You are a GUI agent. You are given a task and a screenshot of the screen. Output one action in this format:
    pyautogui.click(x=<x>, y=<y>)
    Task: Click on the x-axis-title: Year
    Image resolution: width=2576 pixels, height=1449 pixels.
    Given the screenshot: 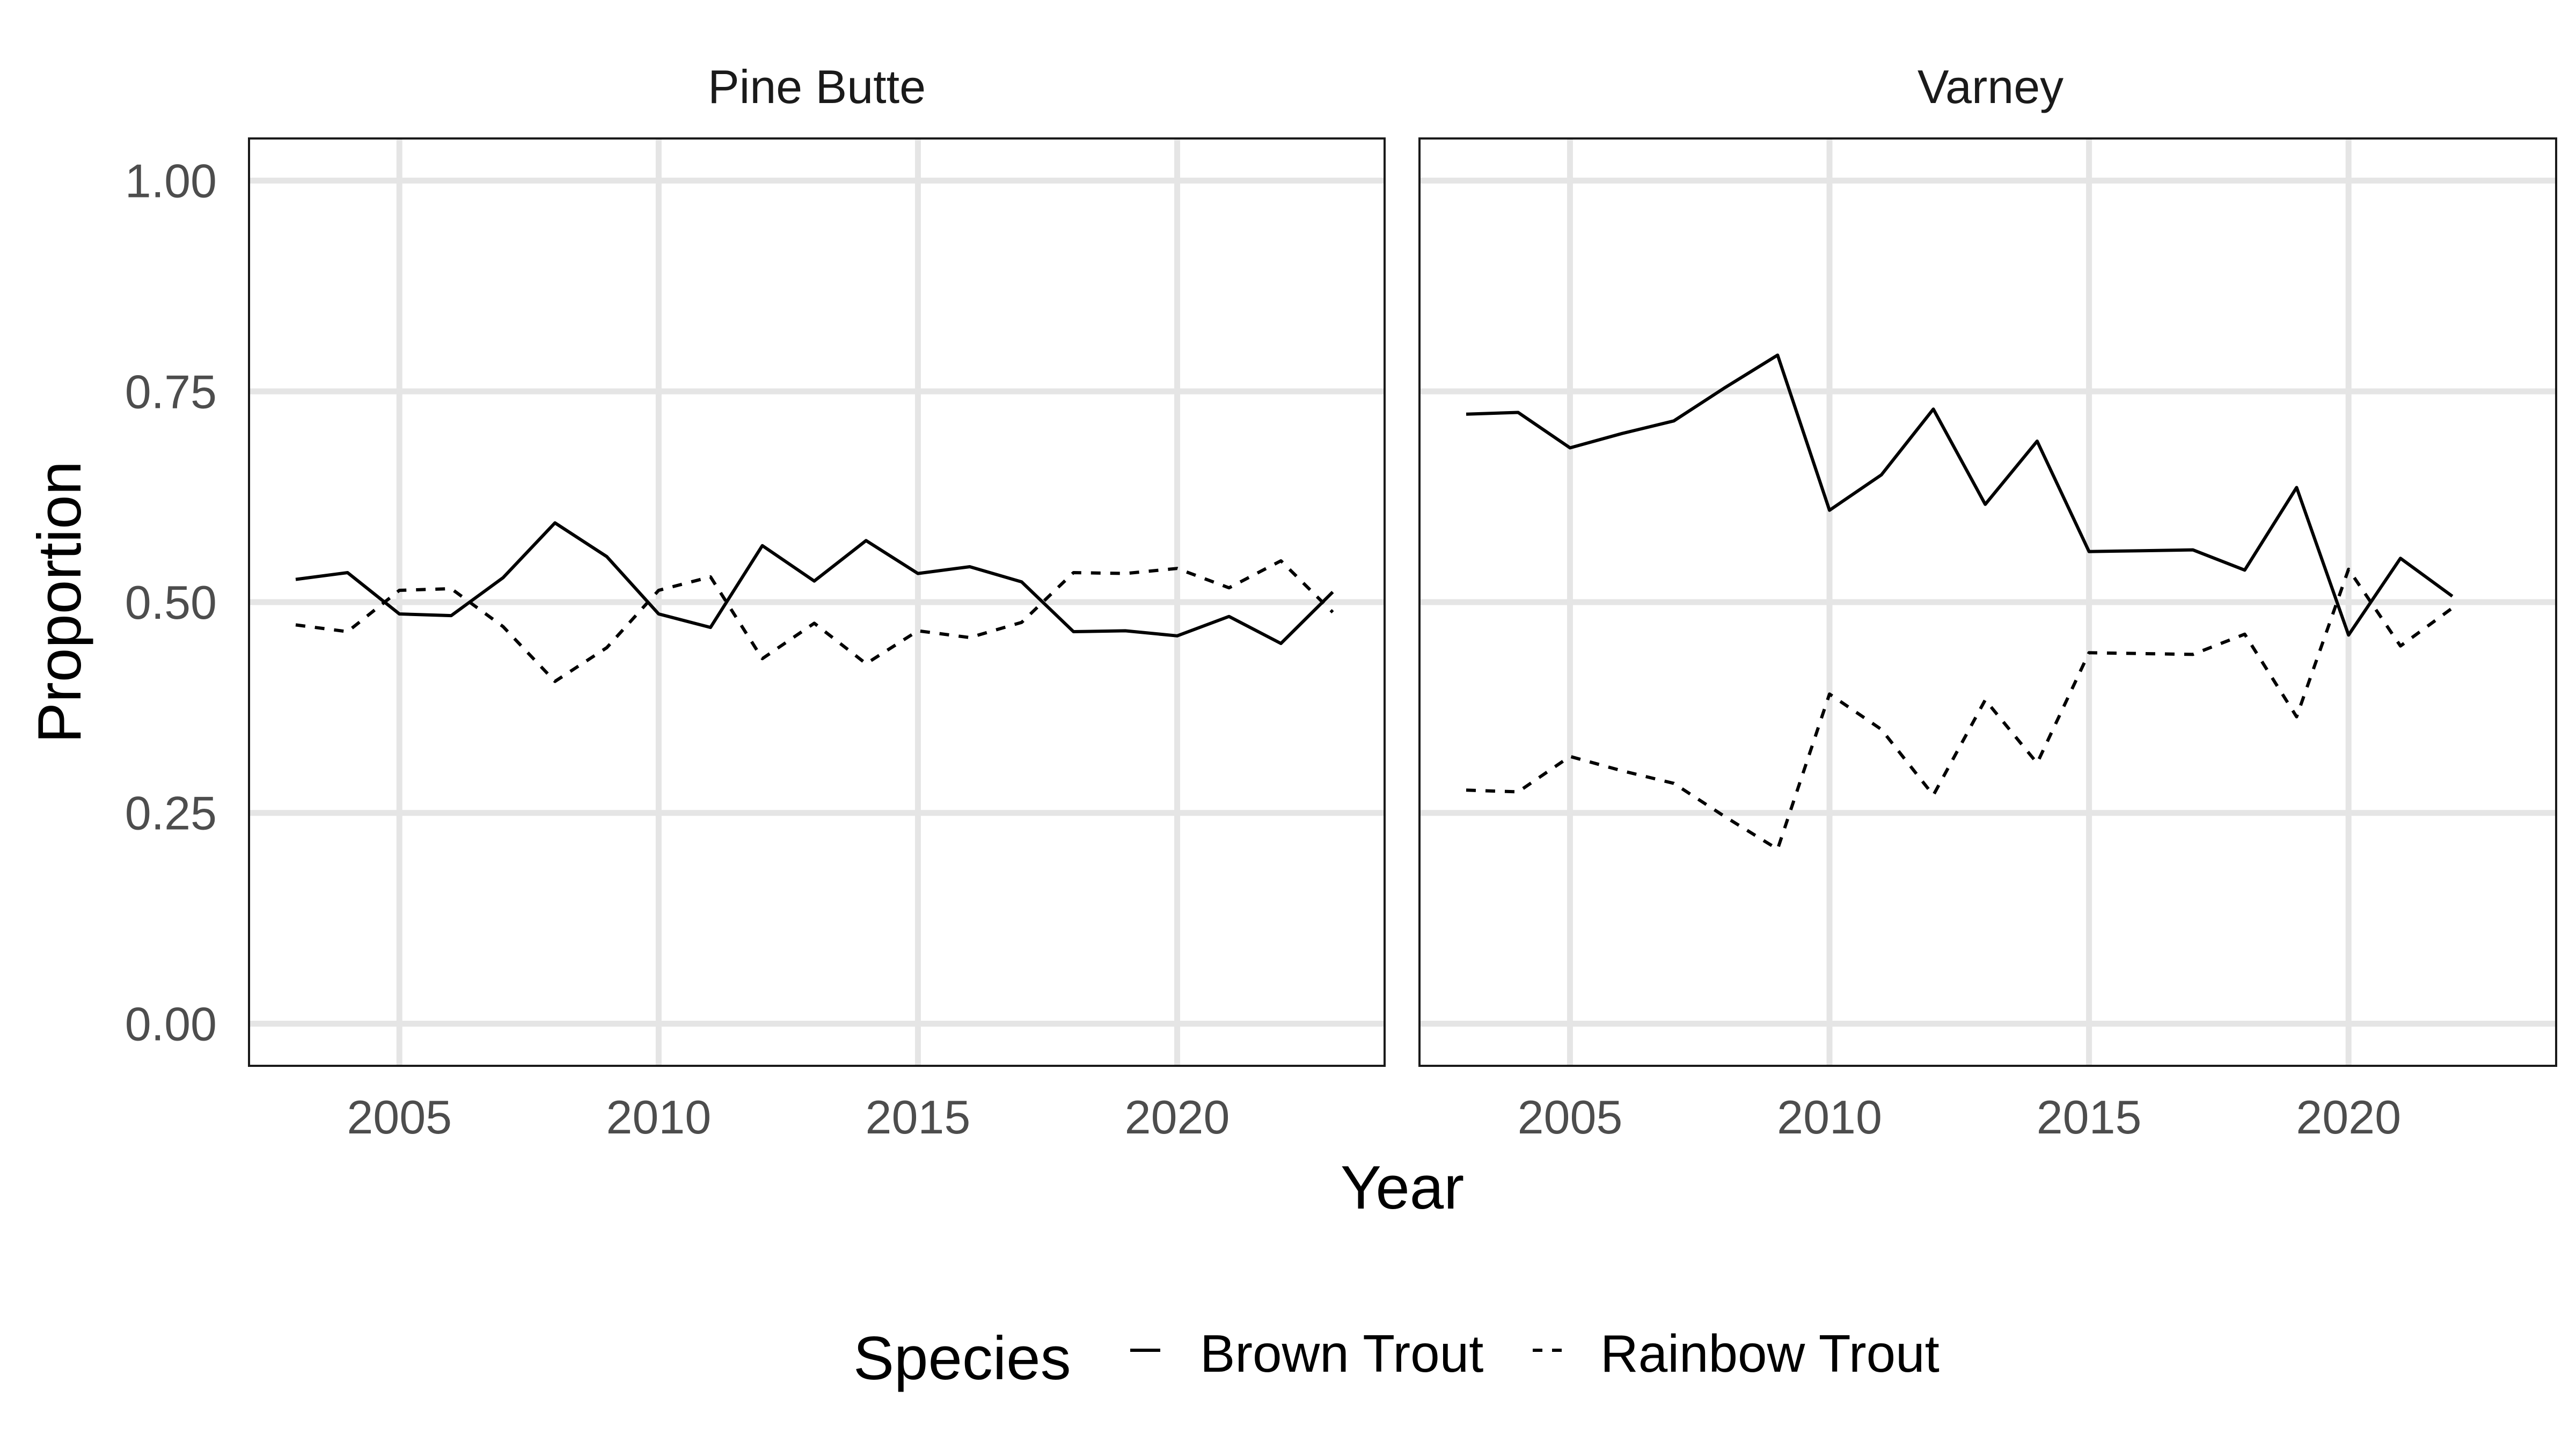 What is the action you would take?
    pyautogui.click(x=1402, y=1188)
    